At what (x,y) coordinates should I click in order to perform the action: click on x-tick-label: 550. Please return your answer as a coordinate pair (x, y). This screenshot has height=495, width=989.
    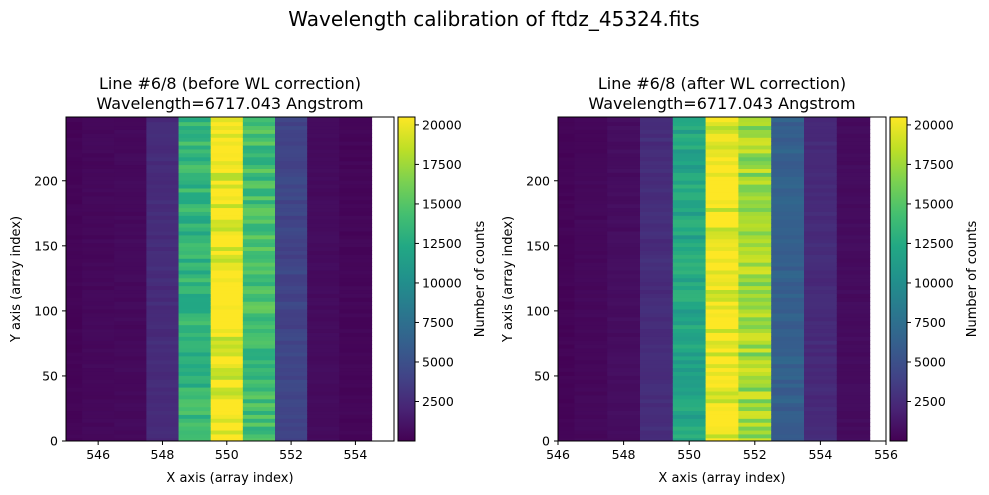
    Looking at the image, I should click on (689, 454).